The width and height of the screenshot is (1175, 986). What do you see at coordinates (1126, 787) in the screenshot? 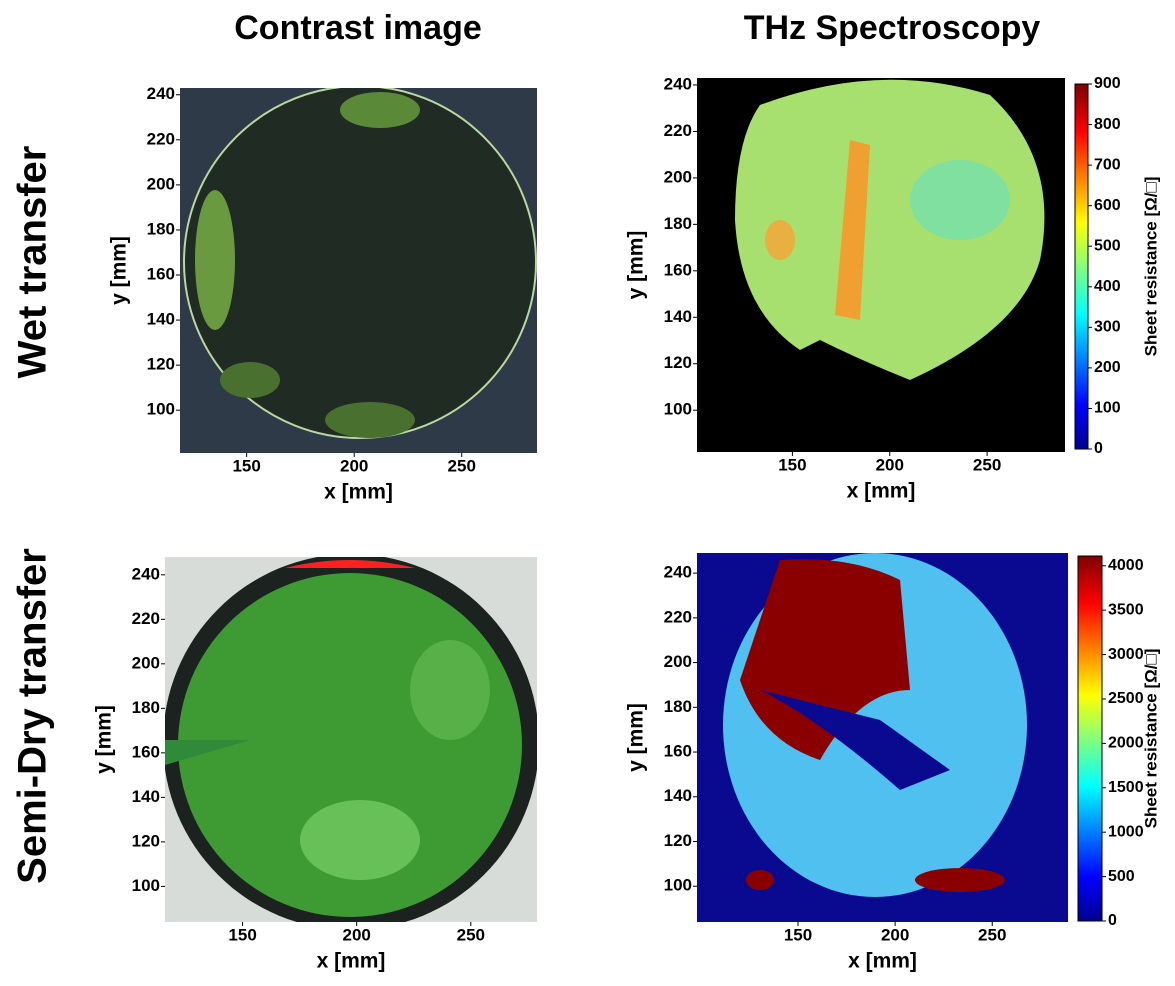
I see `colorbar-tick-label: 1500` at bounding box center [1126, 787].